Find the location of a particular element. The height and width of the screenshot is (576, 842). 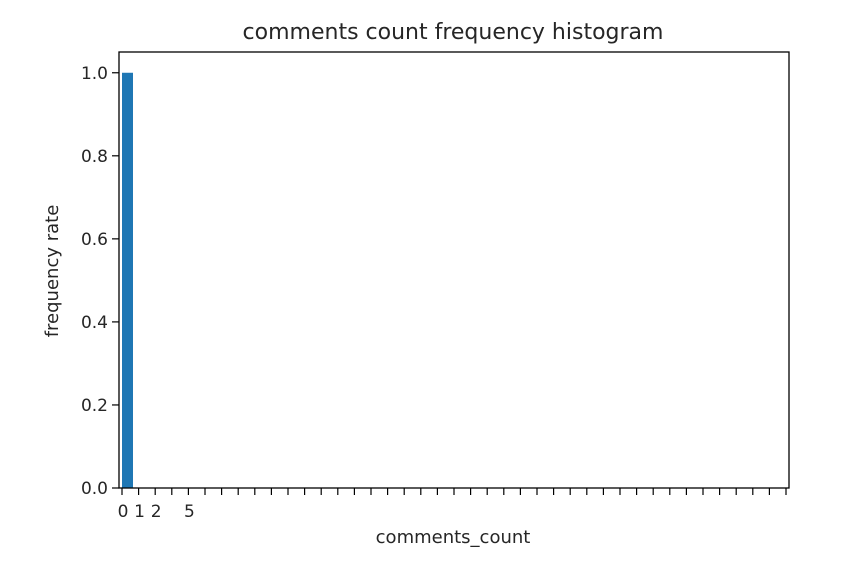

y-axis-label: frequency rate is located at coordinates (52, 271).